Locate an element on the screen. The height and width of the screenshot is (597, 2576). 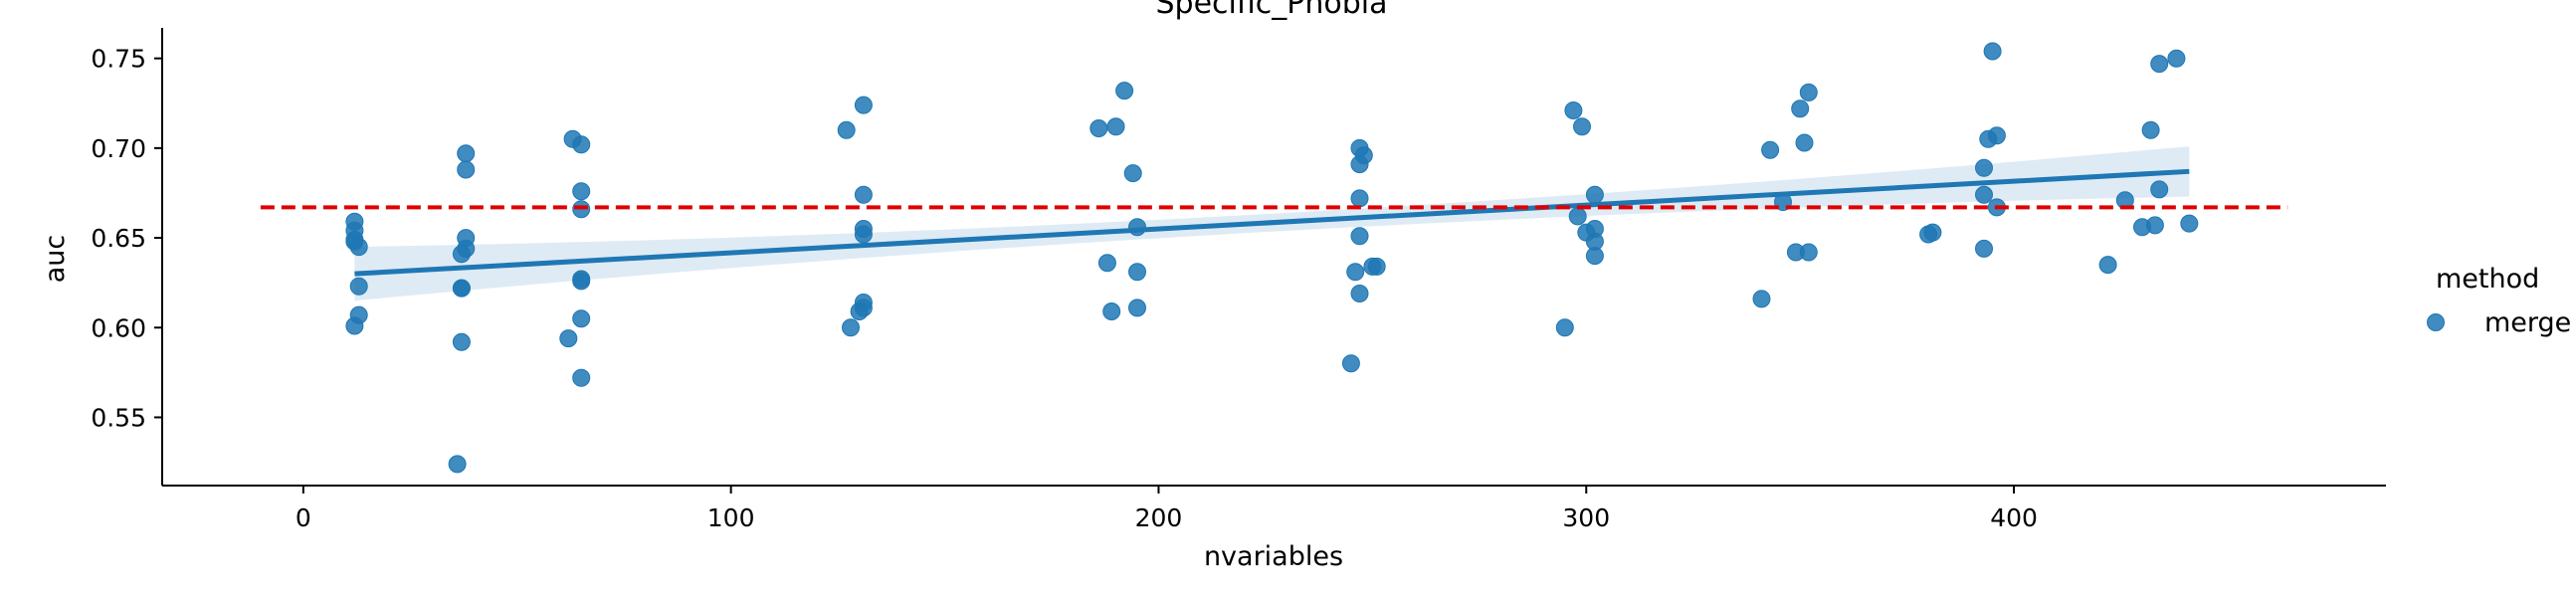
legend-title: method is located at coordinates (2487, 279).